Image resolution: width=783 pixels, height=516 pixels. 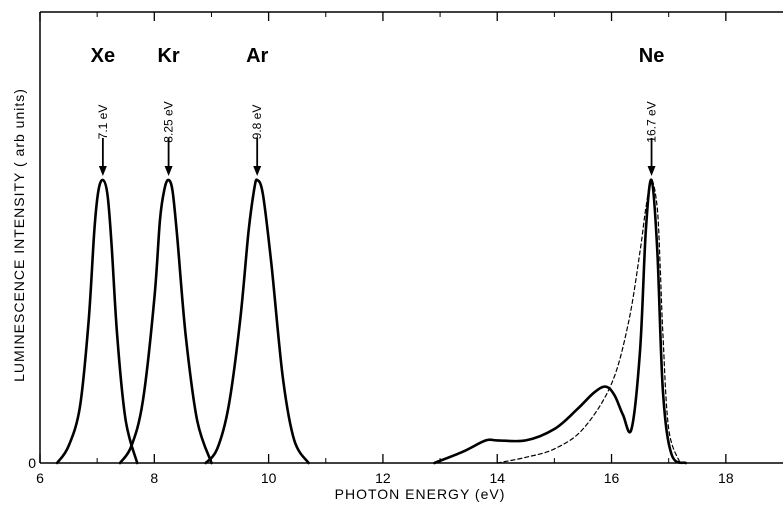 I want to click on peak-label: Ar, so click(x=257, y=56).